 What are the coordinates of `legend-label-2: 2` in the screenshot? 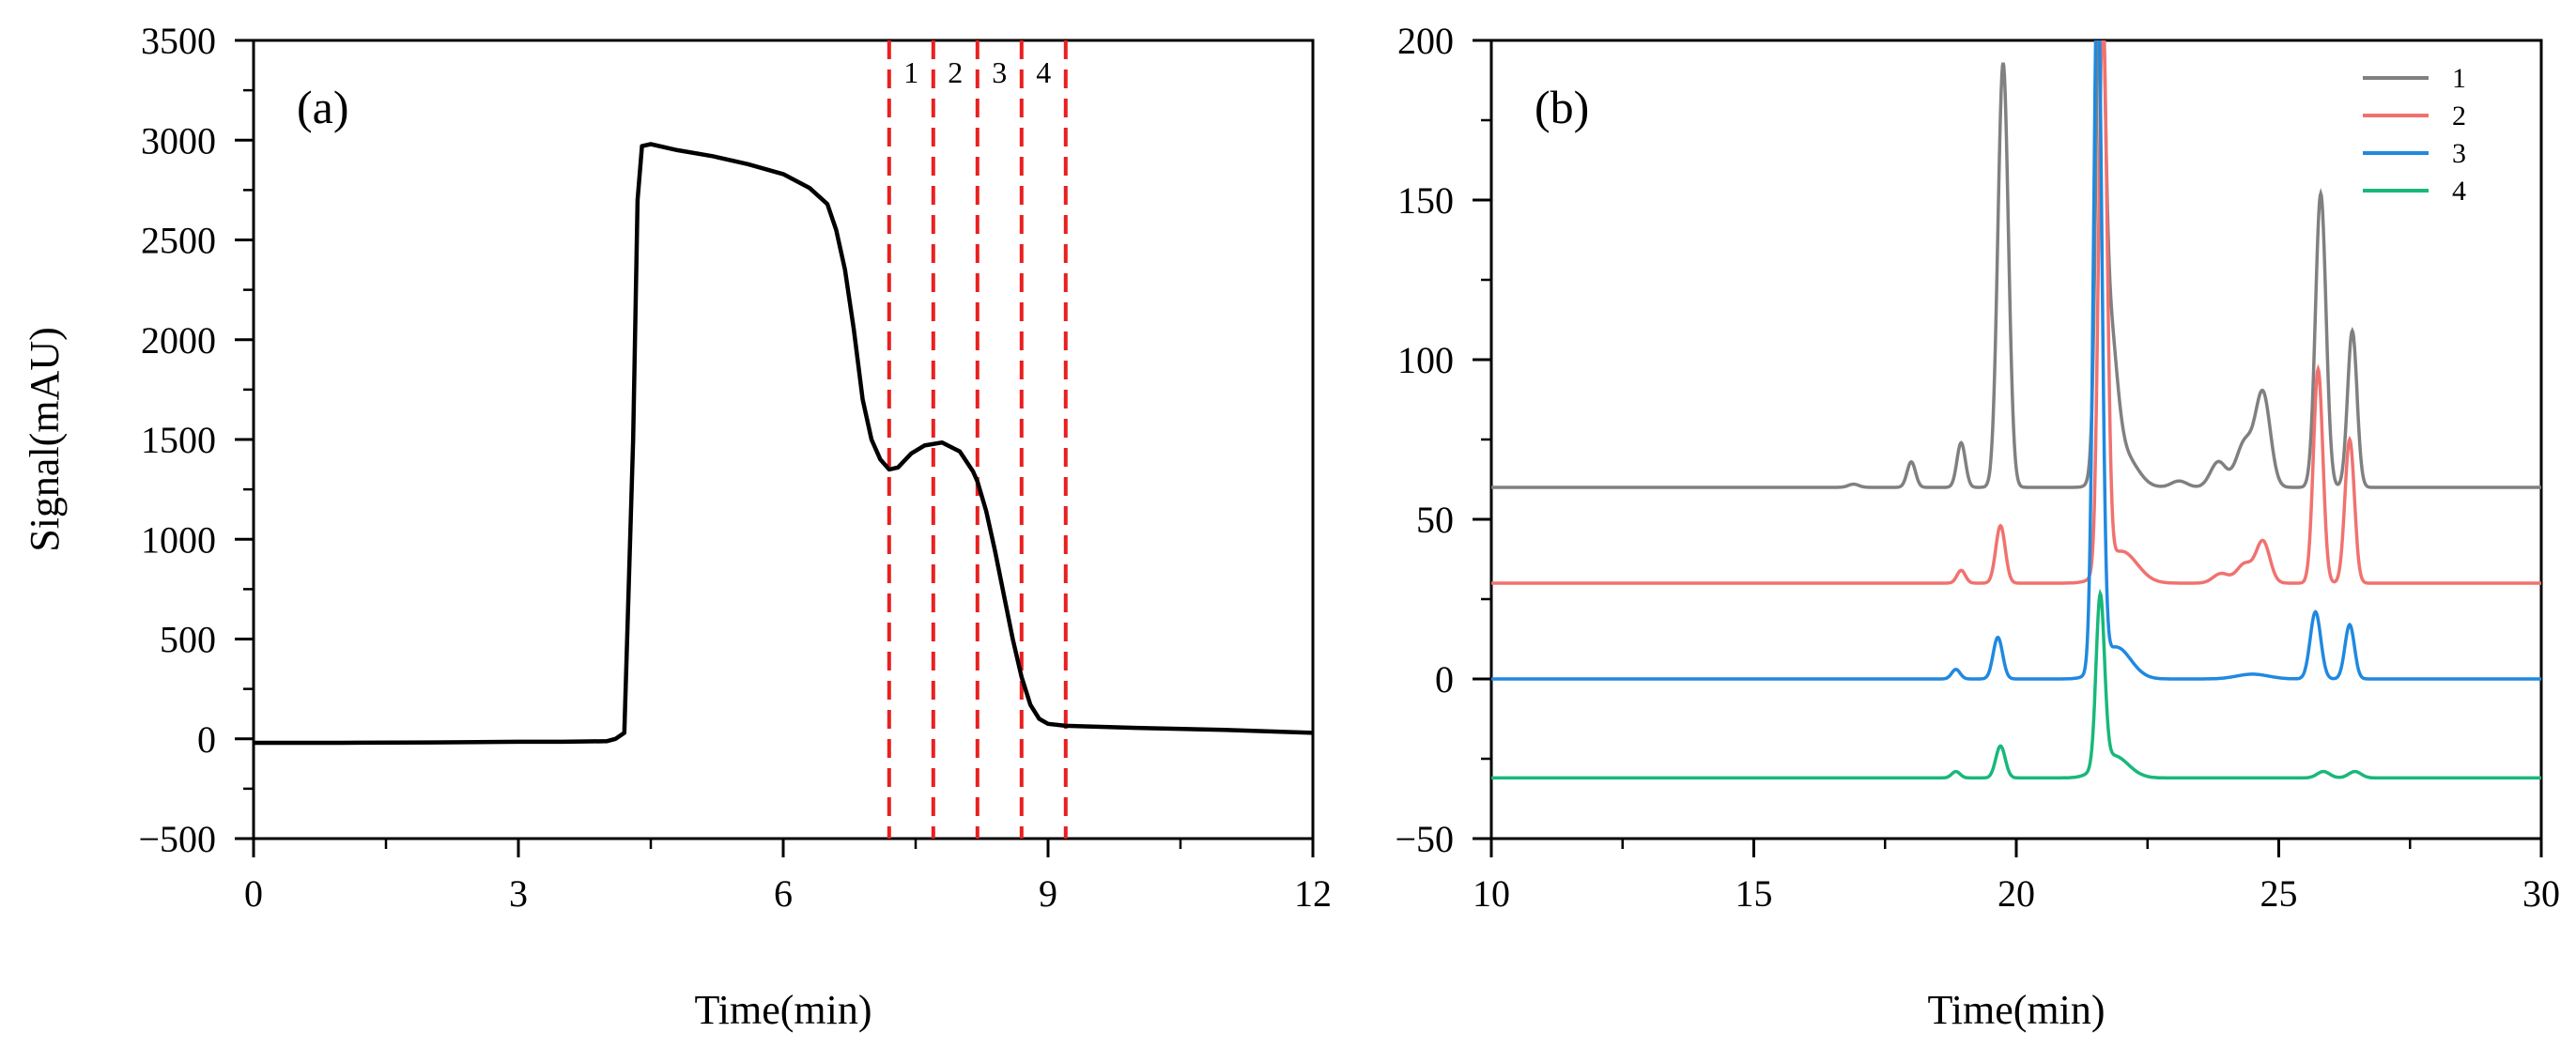 It's located at (2459, 116).